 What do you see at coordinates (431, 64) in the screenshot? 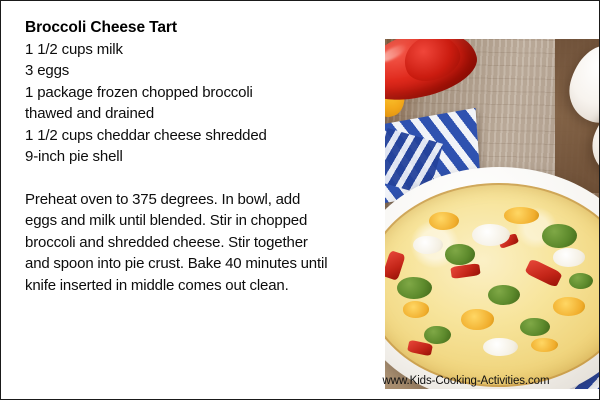
I see `red-bell-pepper-lobe` at bounding box center [431, 64].